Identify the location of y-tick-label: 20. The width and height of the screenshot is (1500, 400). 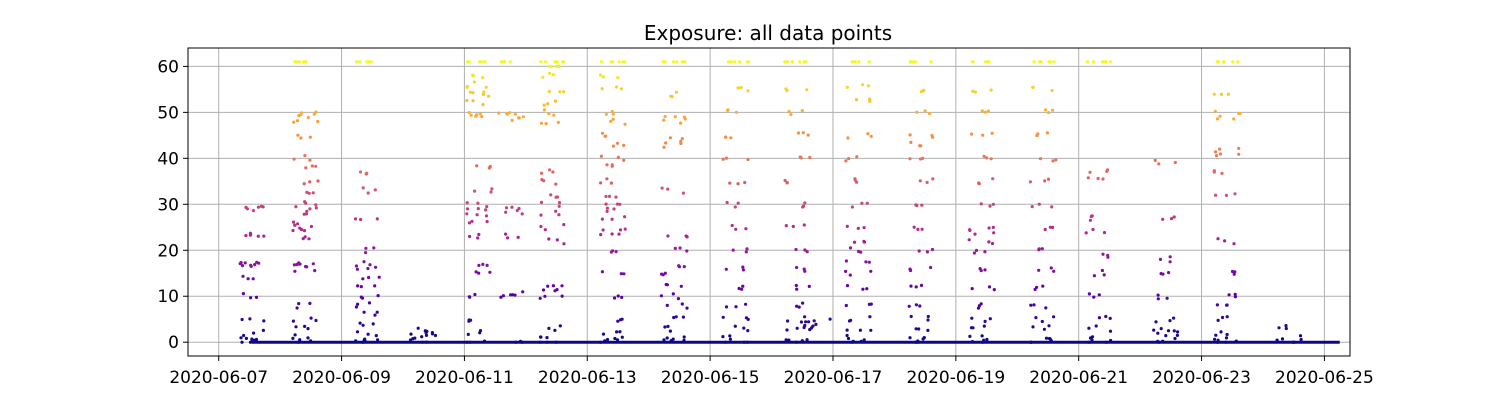
(168, 251).